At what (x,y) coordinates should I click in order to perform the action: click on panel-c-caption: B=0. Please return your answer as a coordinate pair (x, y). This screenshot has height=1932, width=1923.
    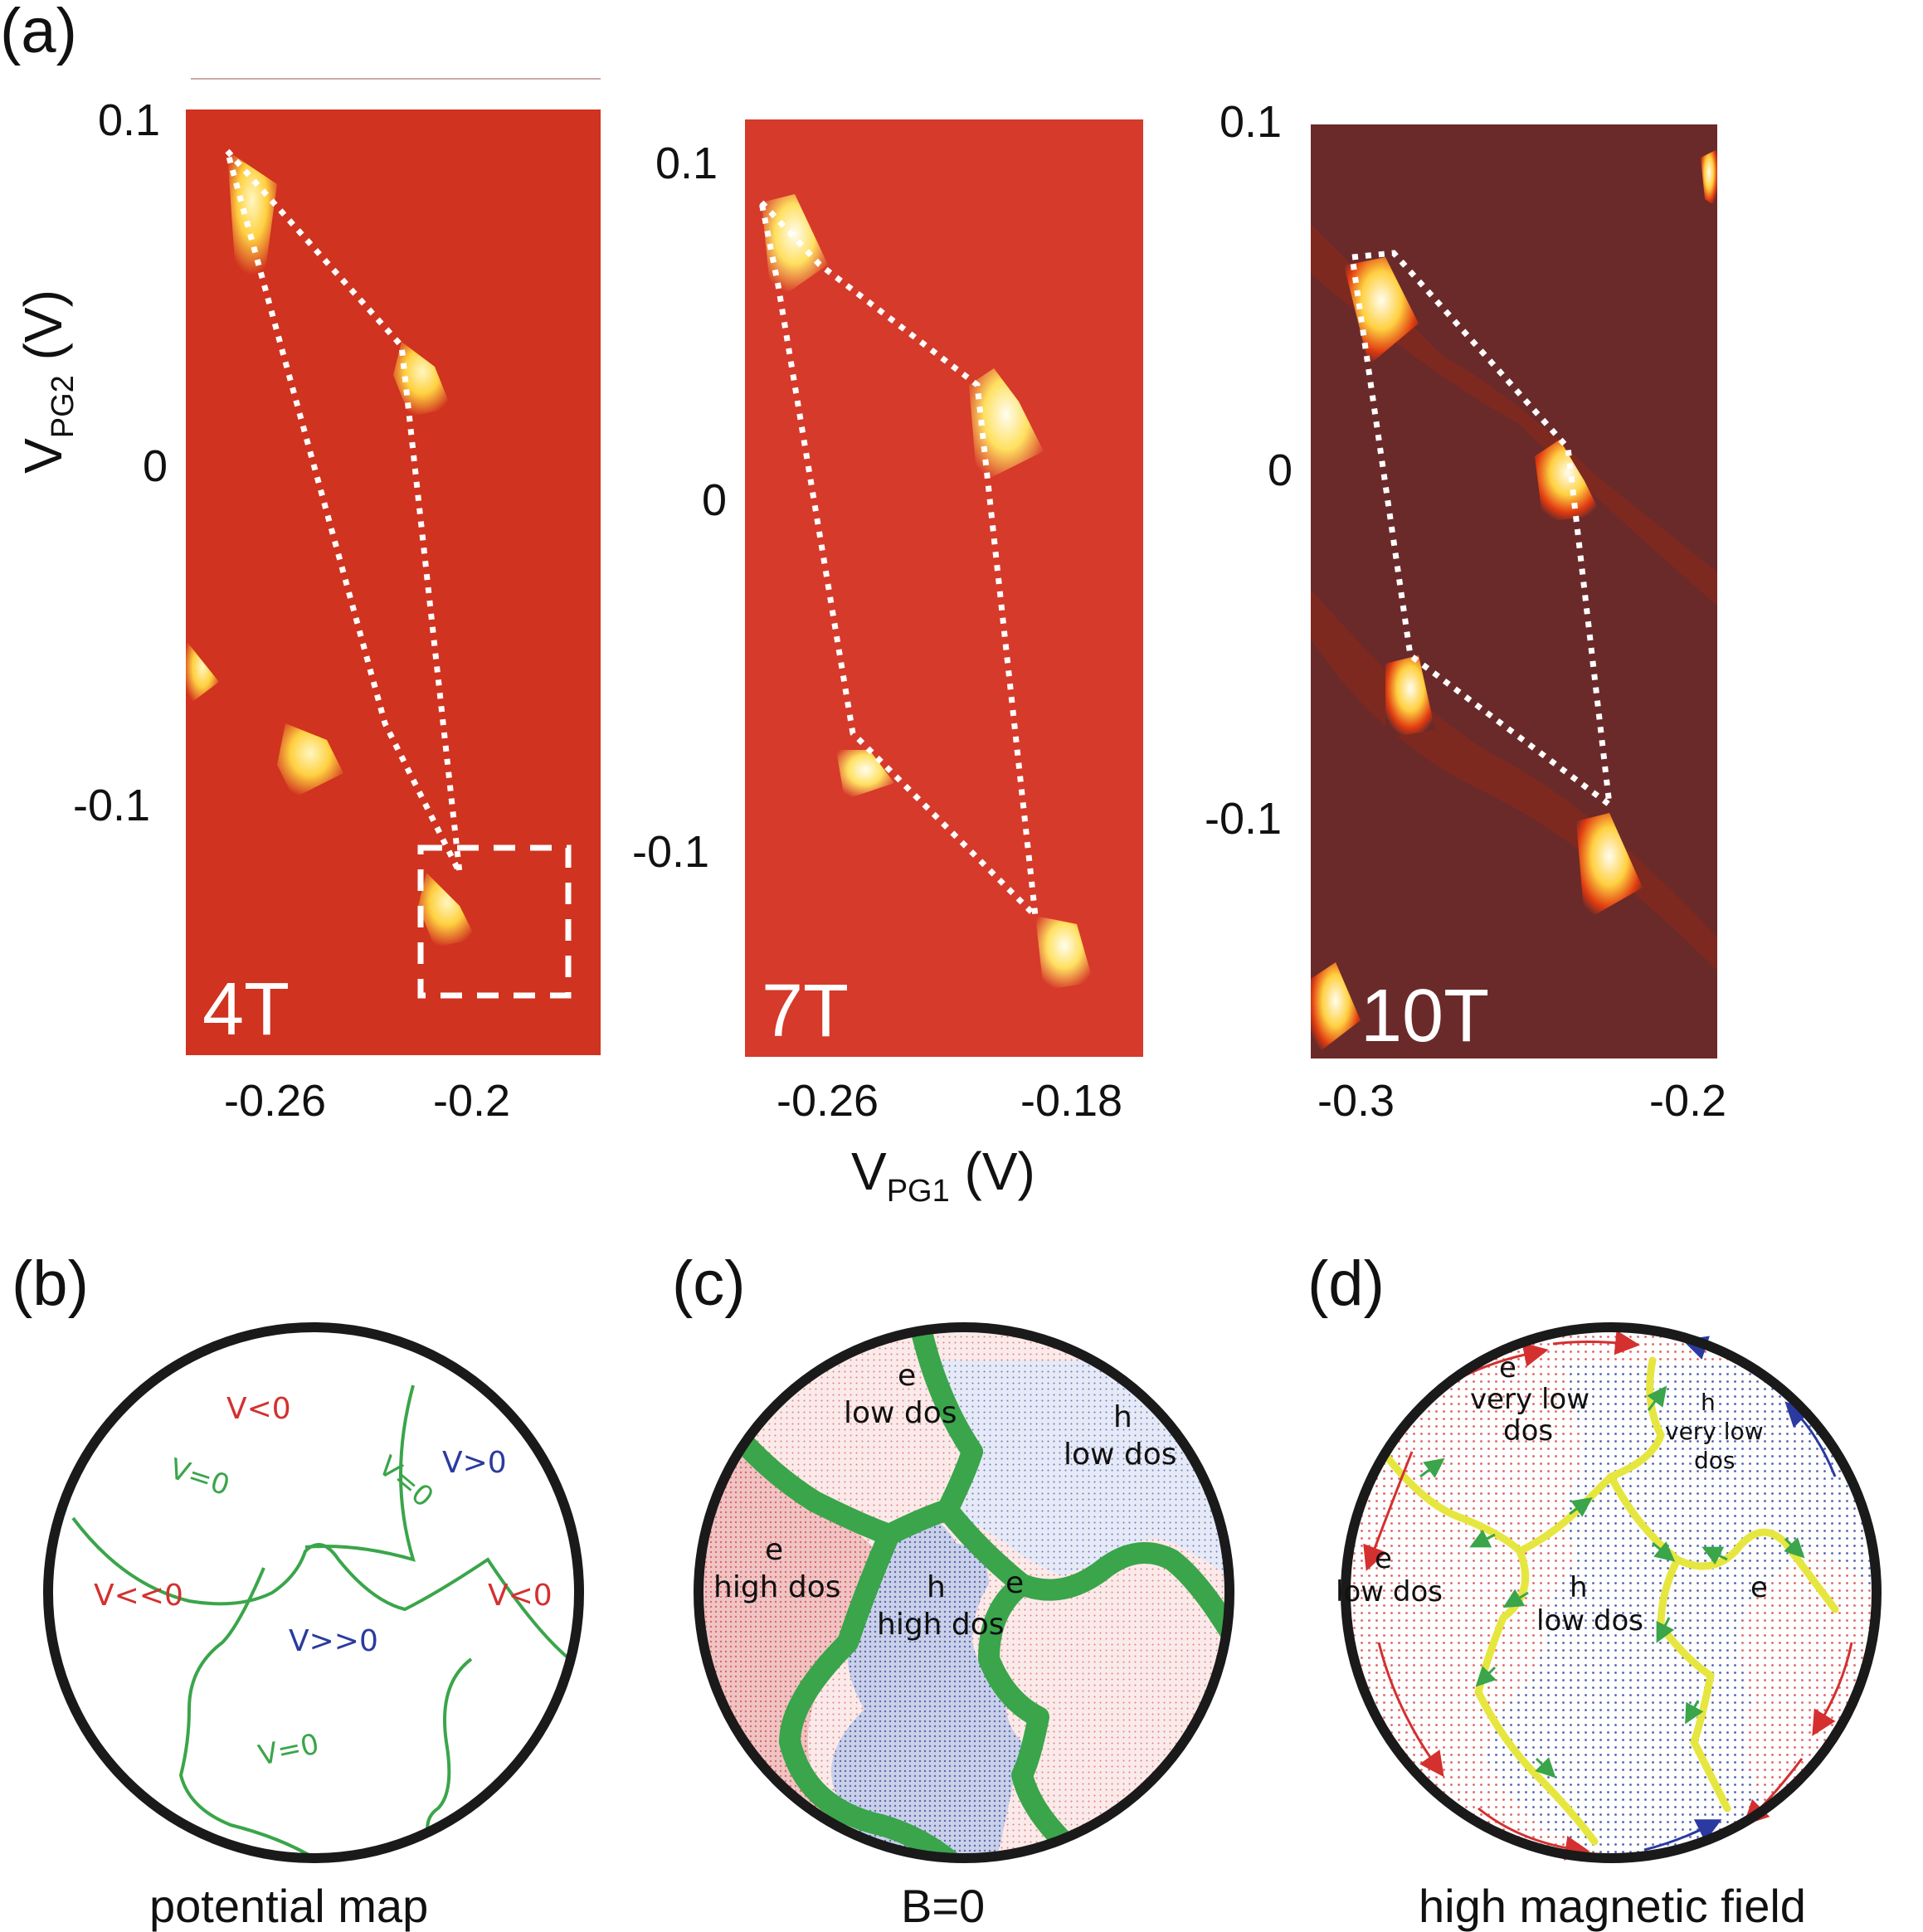
    Looking at the image, I should click on (944, 1906).